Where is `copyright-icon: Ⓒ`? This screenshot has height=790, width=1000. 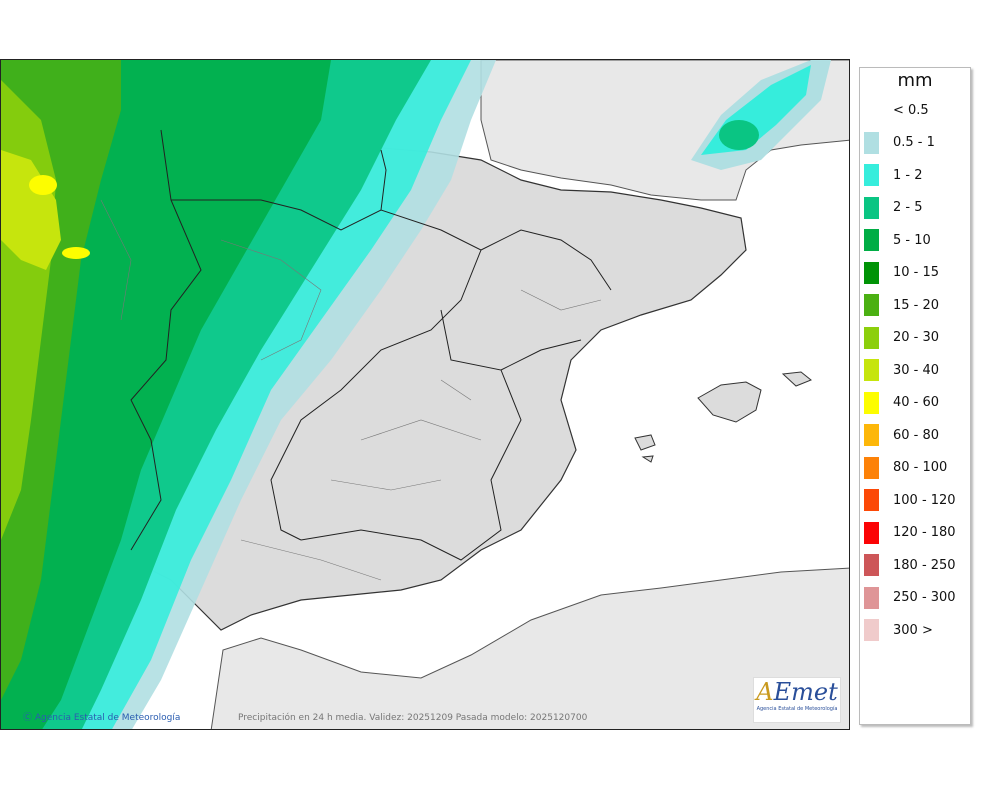 copyright-icon: Ⓒ is located at coordinates (28, 718).